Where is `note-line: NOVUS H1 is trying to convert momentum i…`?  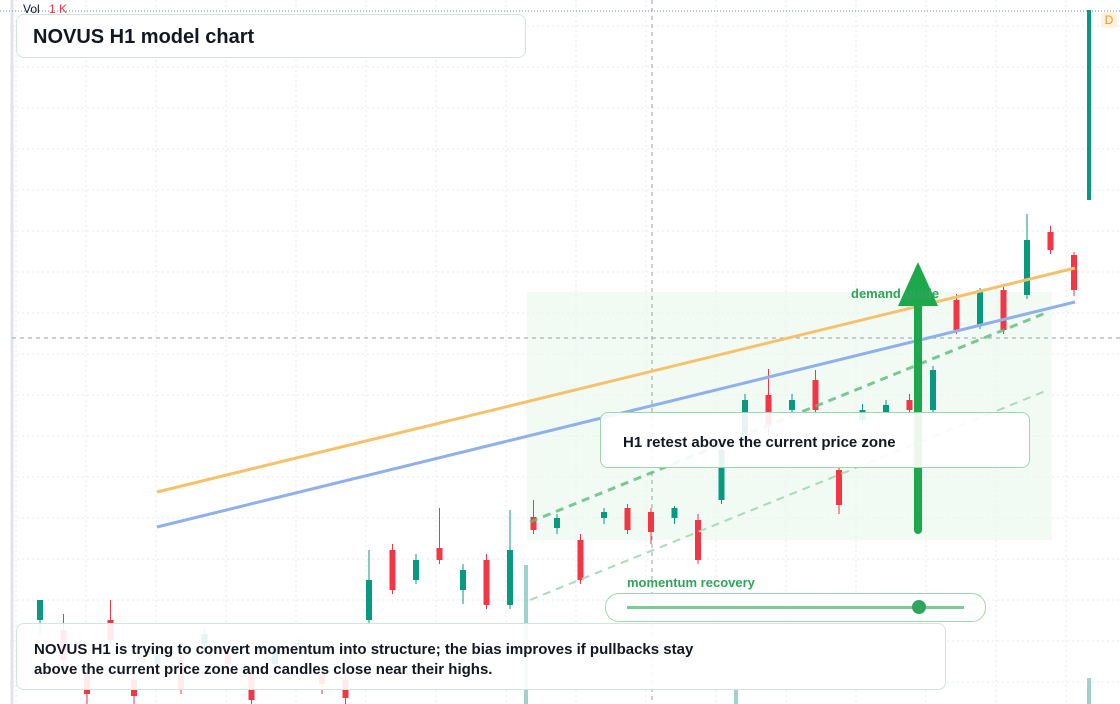 note-line: NOVUS H1 is trying to convert momentum i… is located at coordinates (364, 649).